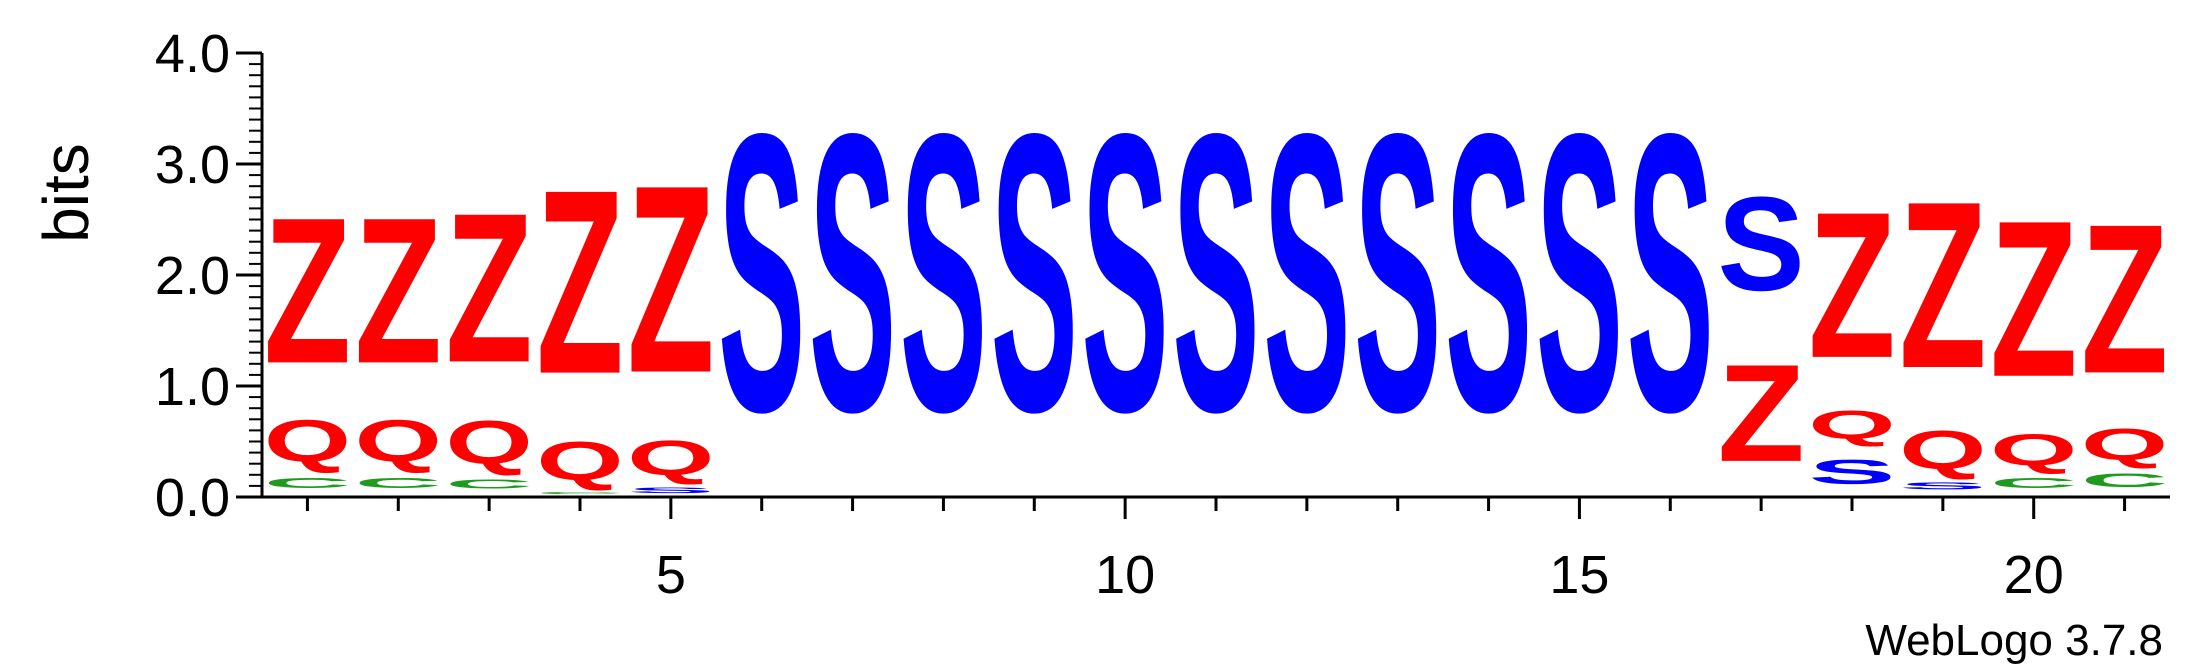 This screenshot has height=667, width=2200. Describe the element at coordinates (1761, 330) in the screenshot. I see `logo-column-17: ZS` at that location.